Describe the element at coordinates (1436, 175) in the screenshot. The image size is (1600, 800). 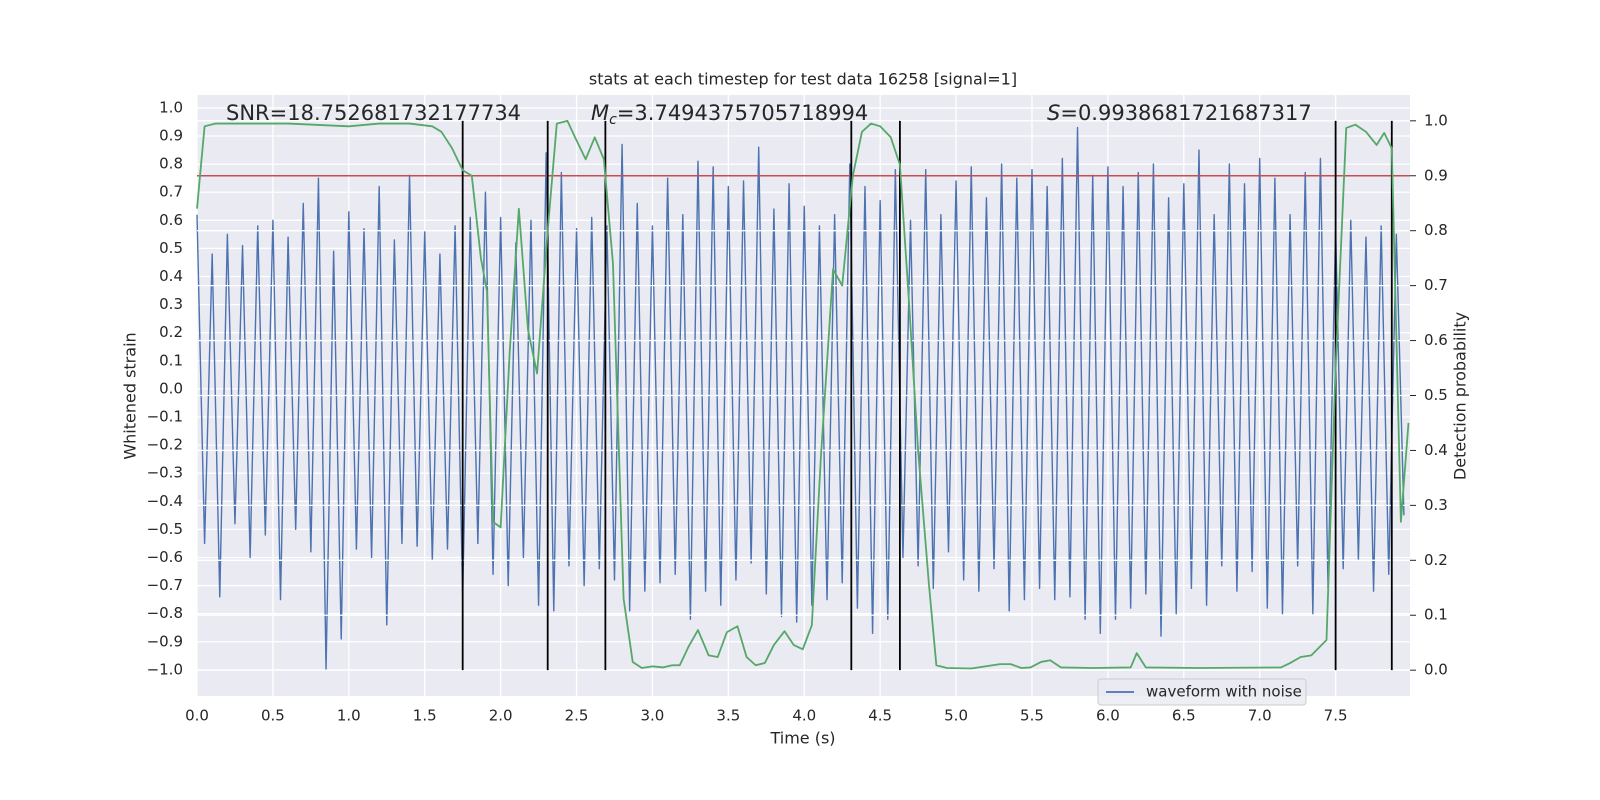
I see `y2-tick-label: 0.9` at that location.